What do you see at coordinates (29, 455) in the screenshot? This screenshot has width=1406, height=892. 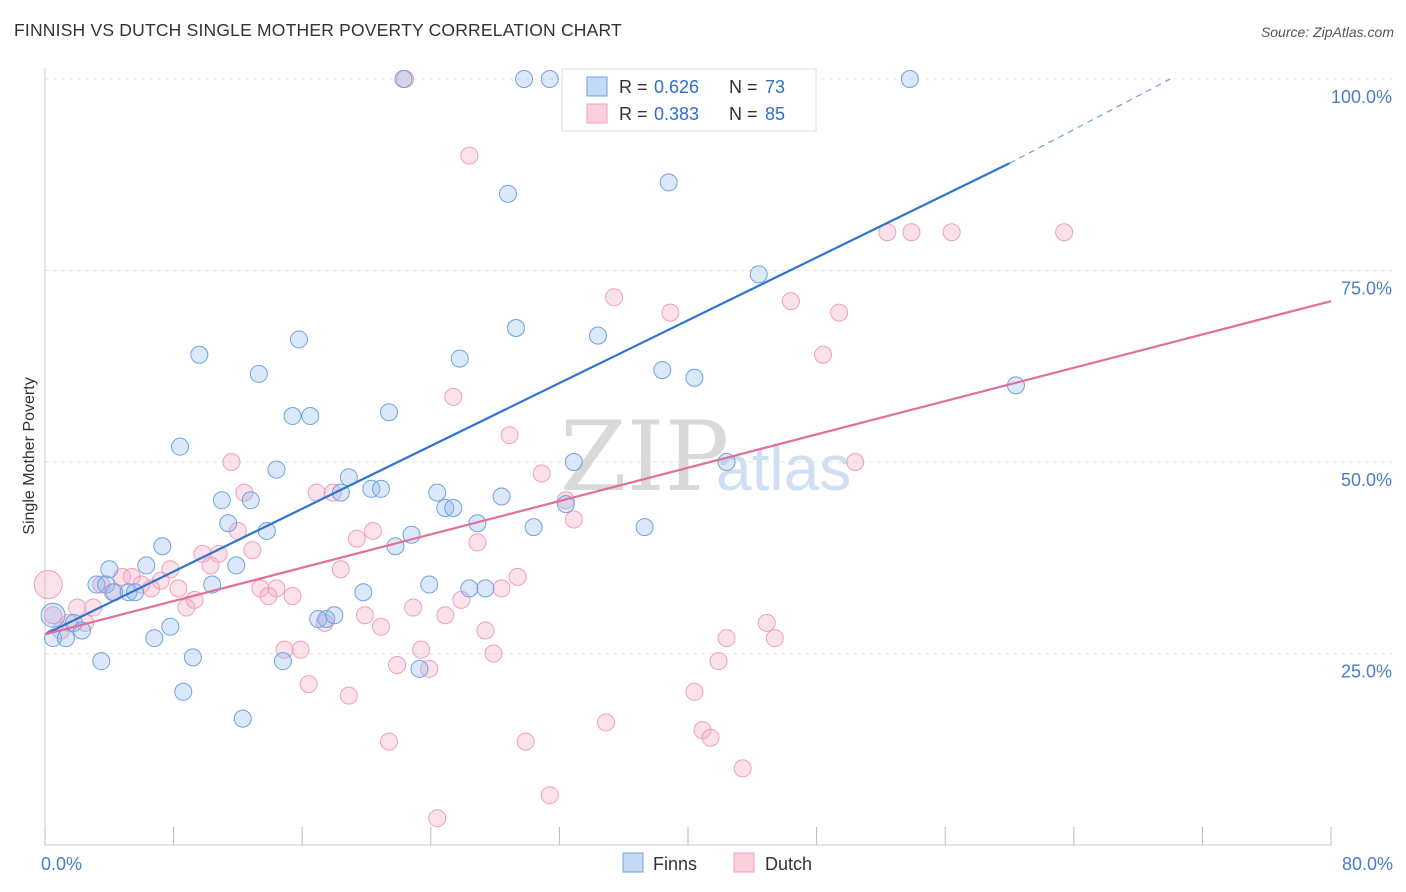 I see `y-axis-title: Single Mother Poverty` at bounding box center [29, 455].